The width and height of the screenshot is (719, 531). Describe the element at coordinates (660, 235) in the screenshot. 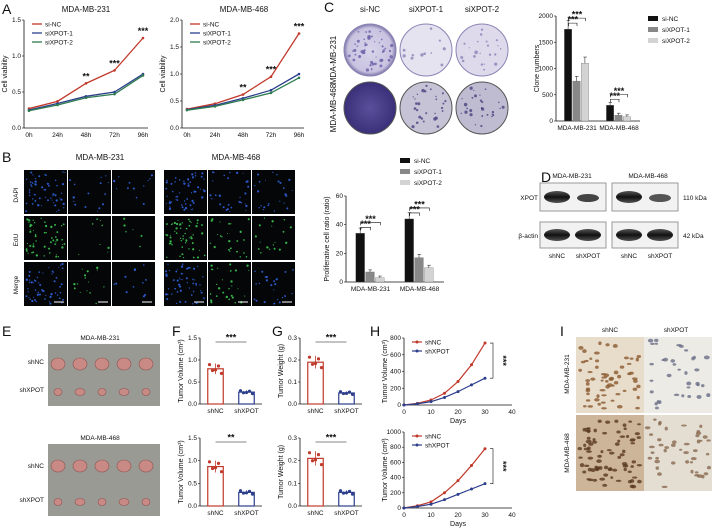

I see `band-468-shxpot-actin` at that location.